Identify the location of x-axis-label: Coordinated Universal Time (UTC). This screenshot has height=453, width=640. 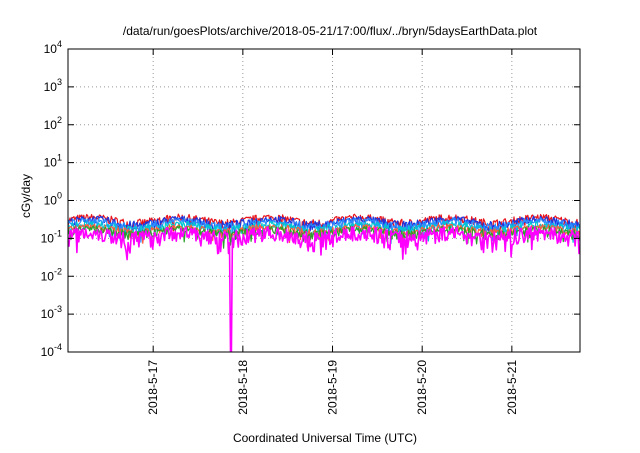
(325, 438).